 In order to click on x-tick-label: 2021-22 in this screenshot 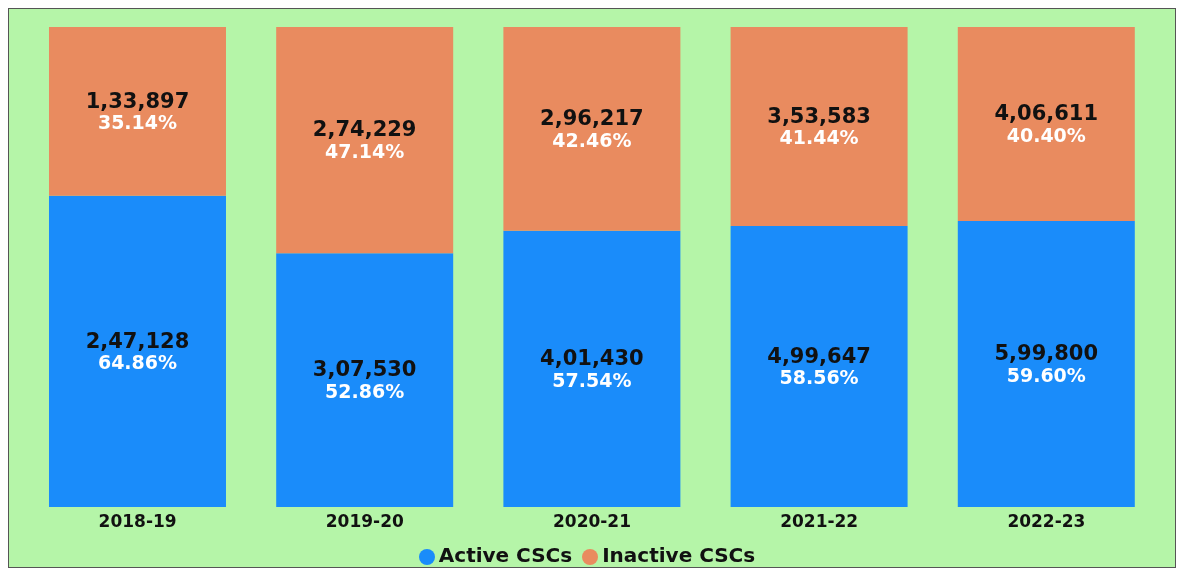, I will do `click(819, 521)`.